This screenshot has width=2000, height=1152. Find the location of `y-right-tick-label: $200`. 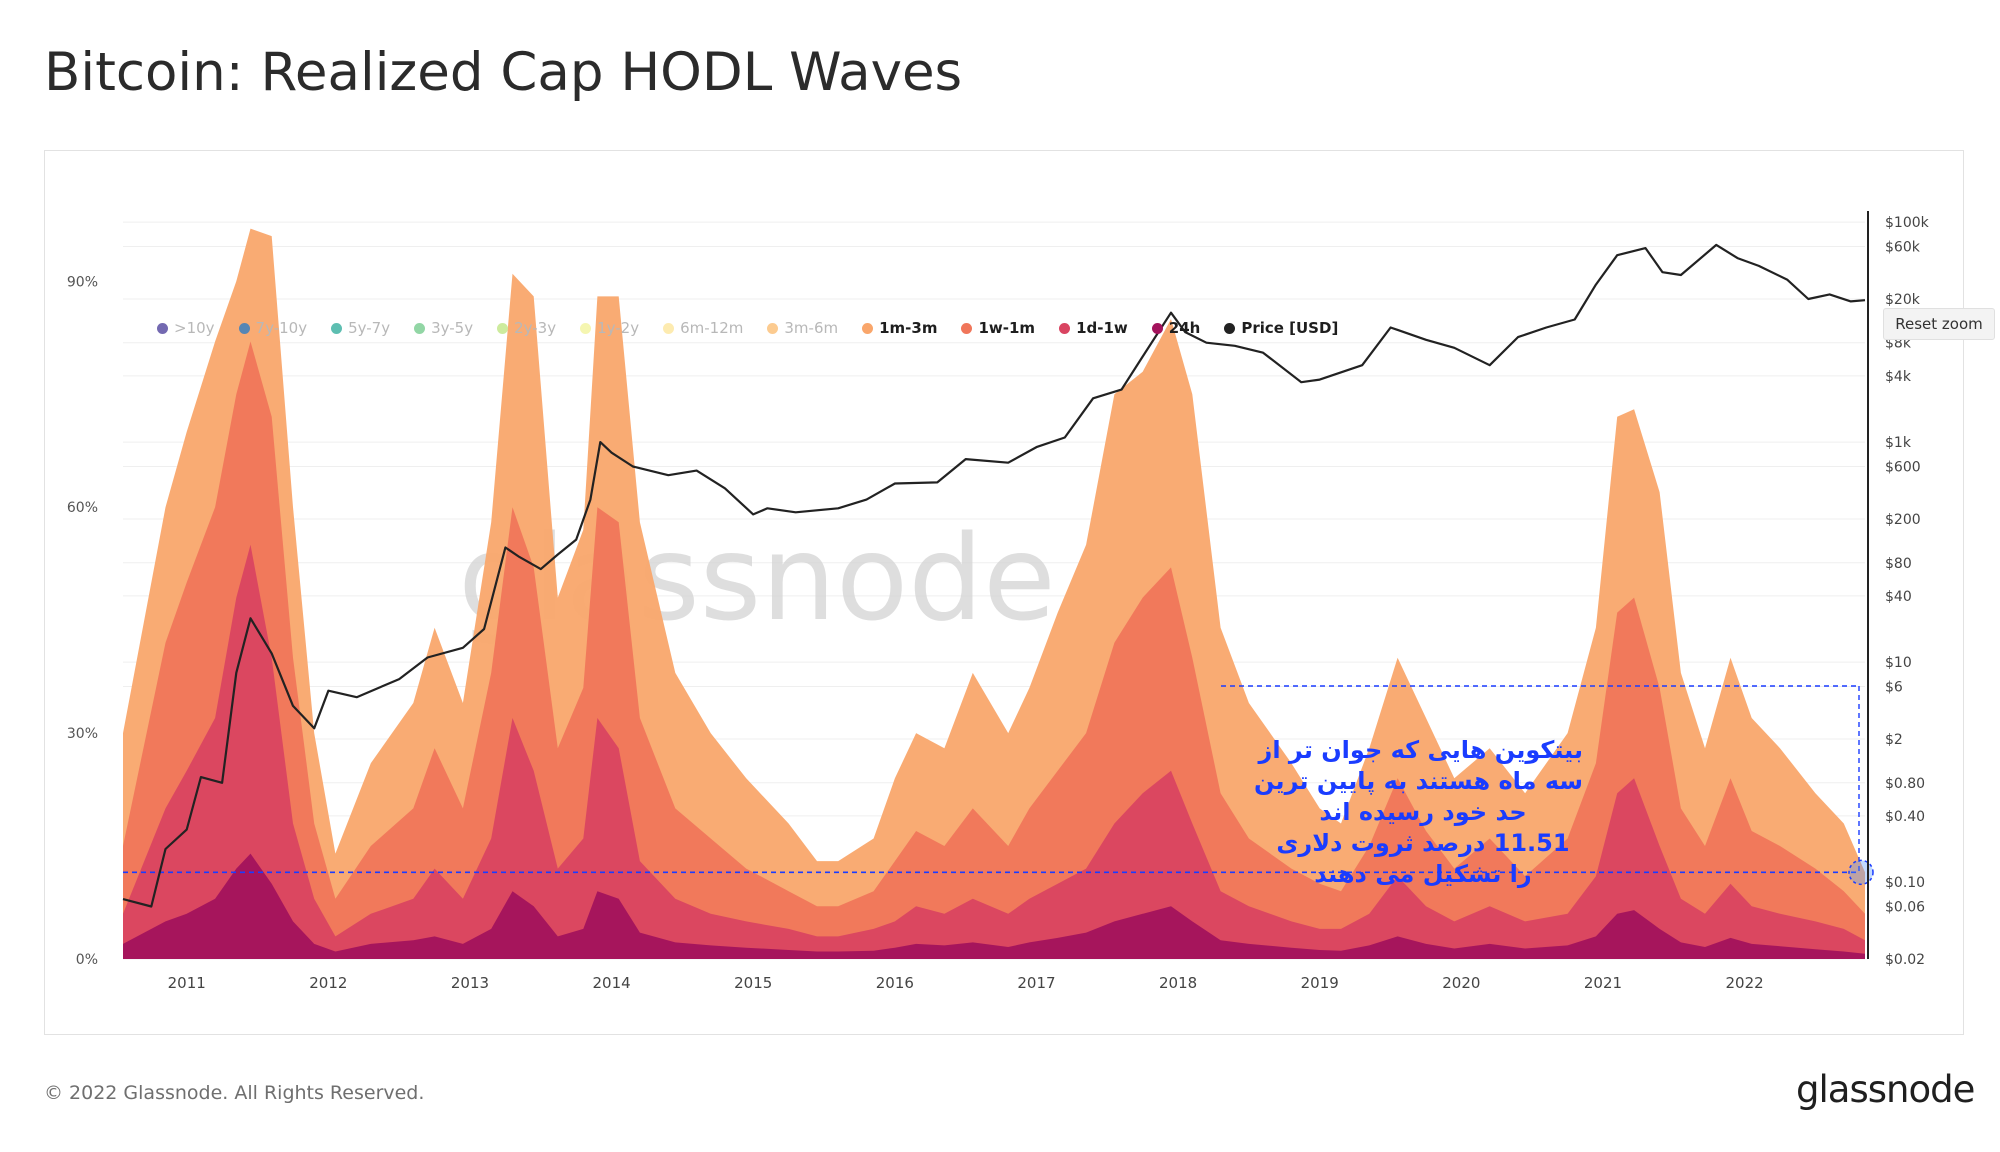

y-right-tick-label: $200 is located at coordinates (1903, 520).